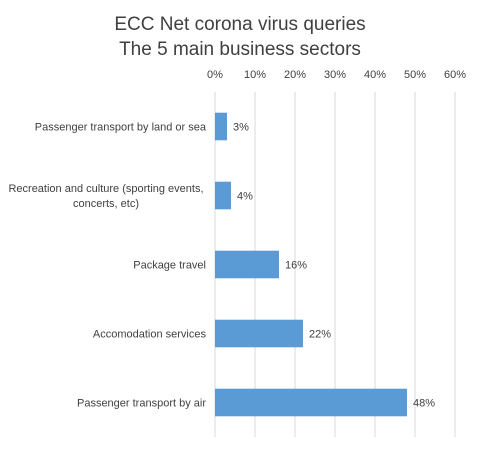  What do you see at coordinates (241, 128) in the screenshot?
I see `data-label: 3%` at bounding box center [241, 128].